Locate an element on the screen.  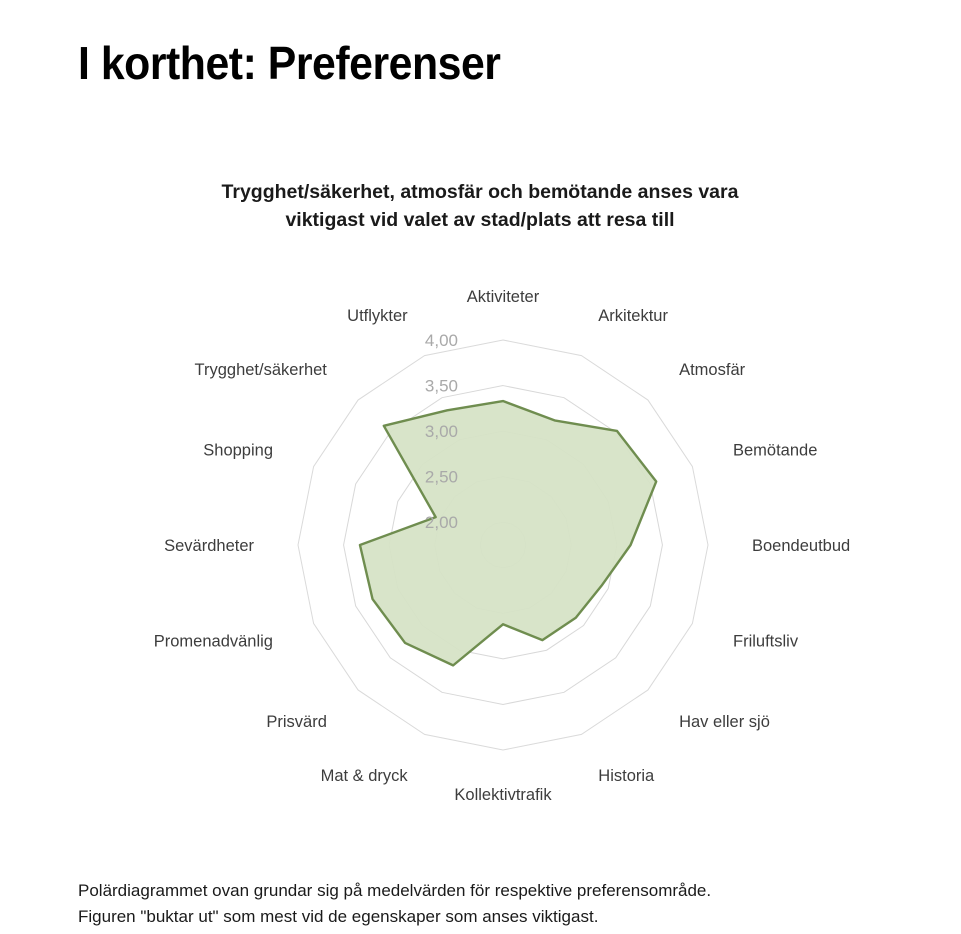
radial-axis-tick-labels: 2,00 2,50 3,00 3,50 4,00 is located at coordinates (441, 431).